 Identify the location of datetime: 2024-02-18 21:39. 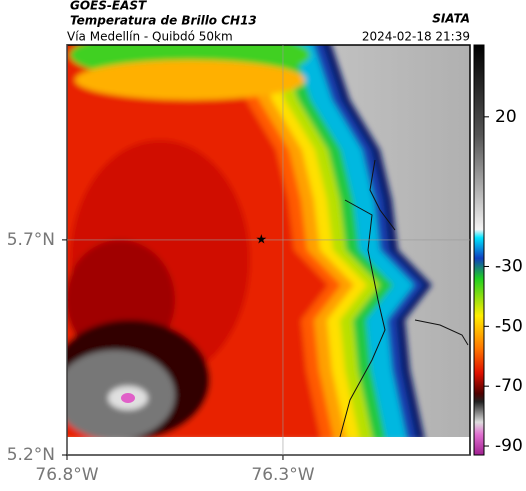
(416, 37).